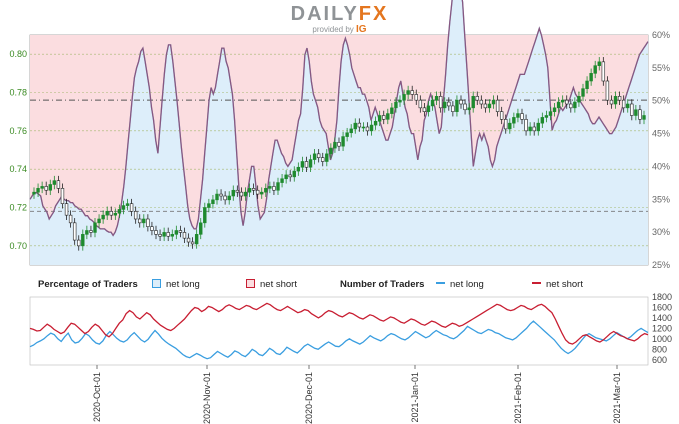  I want to click on x-tick-label: 2021-Jan-01, so click(415, 397).